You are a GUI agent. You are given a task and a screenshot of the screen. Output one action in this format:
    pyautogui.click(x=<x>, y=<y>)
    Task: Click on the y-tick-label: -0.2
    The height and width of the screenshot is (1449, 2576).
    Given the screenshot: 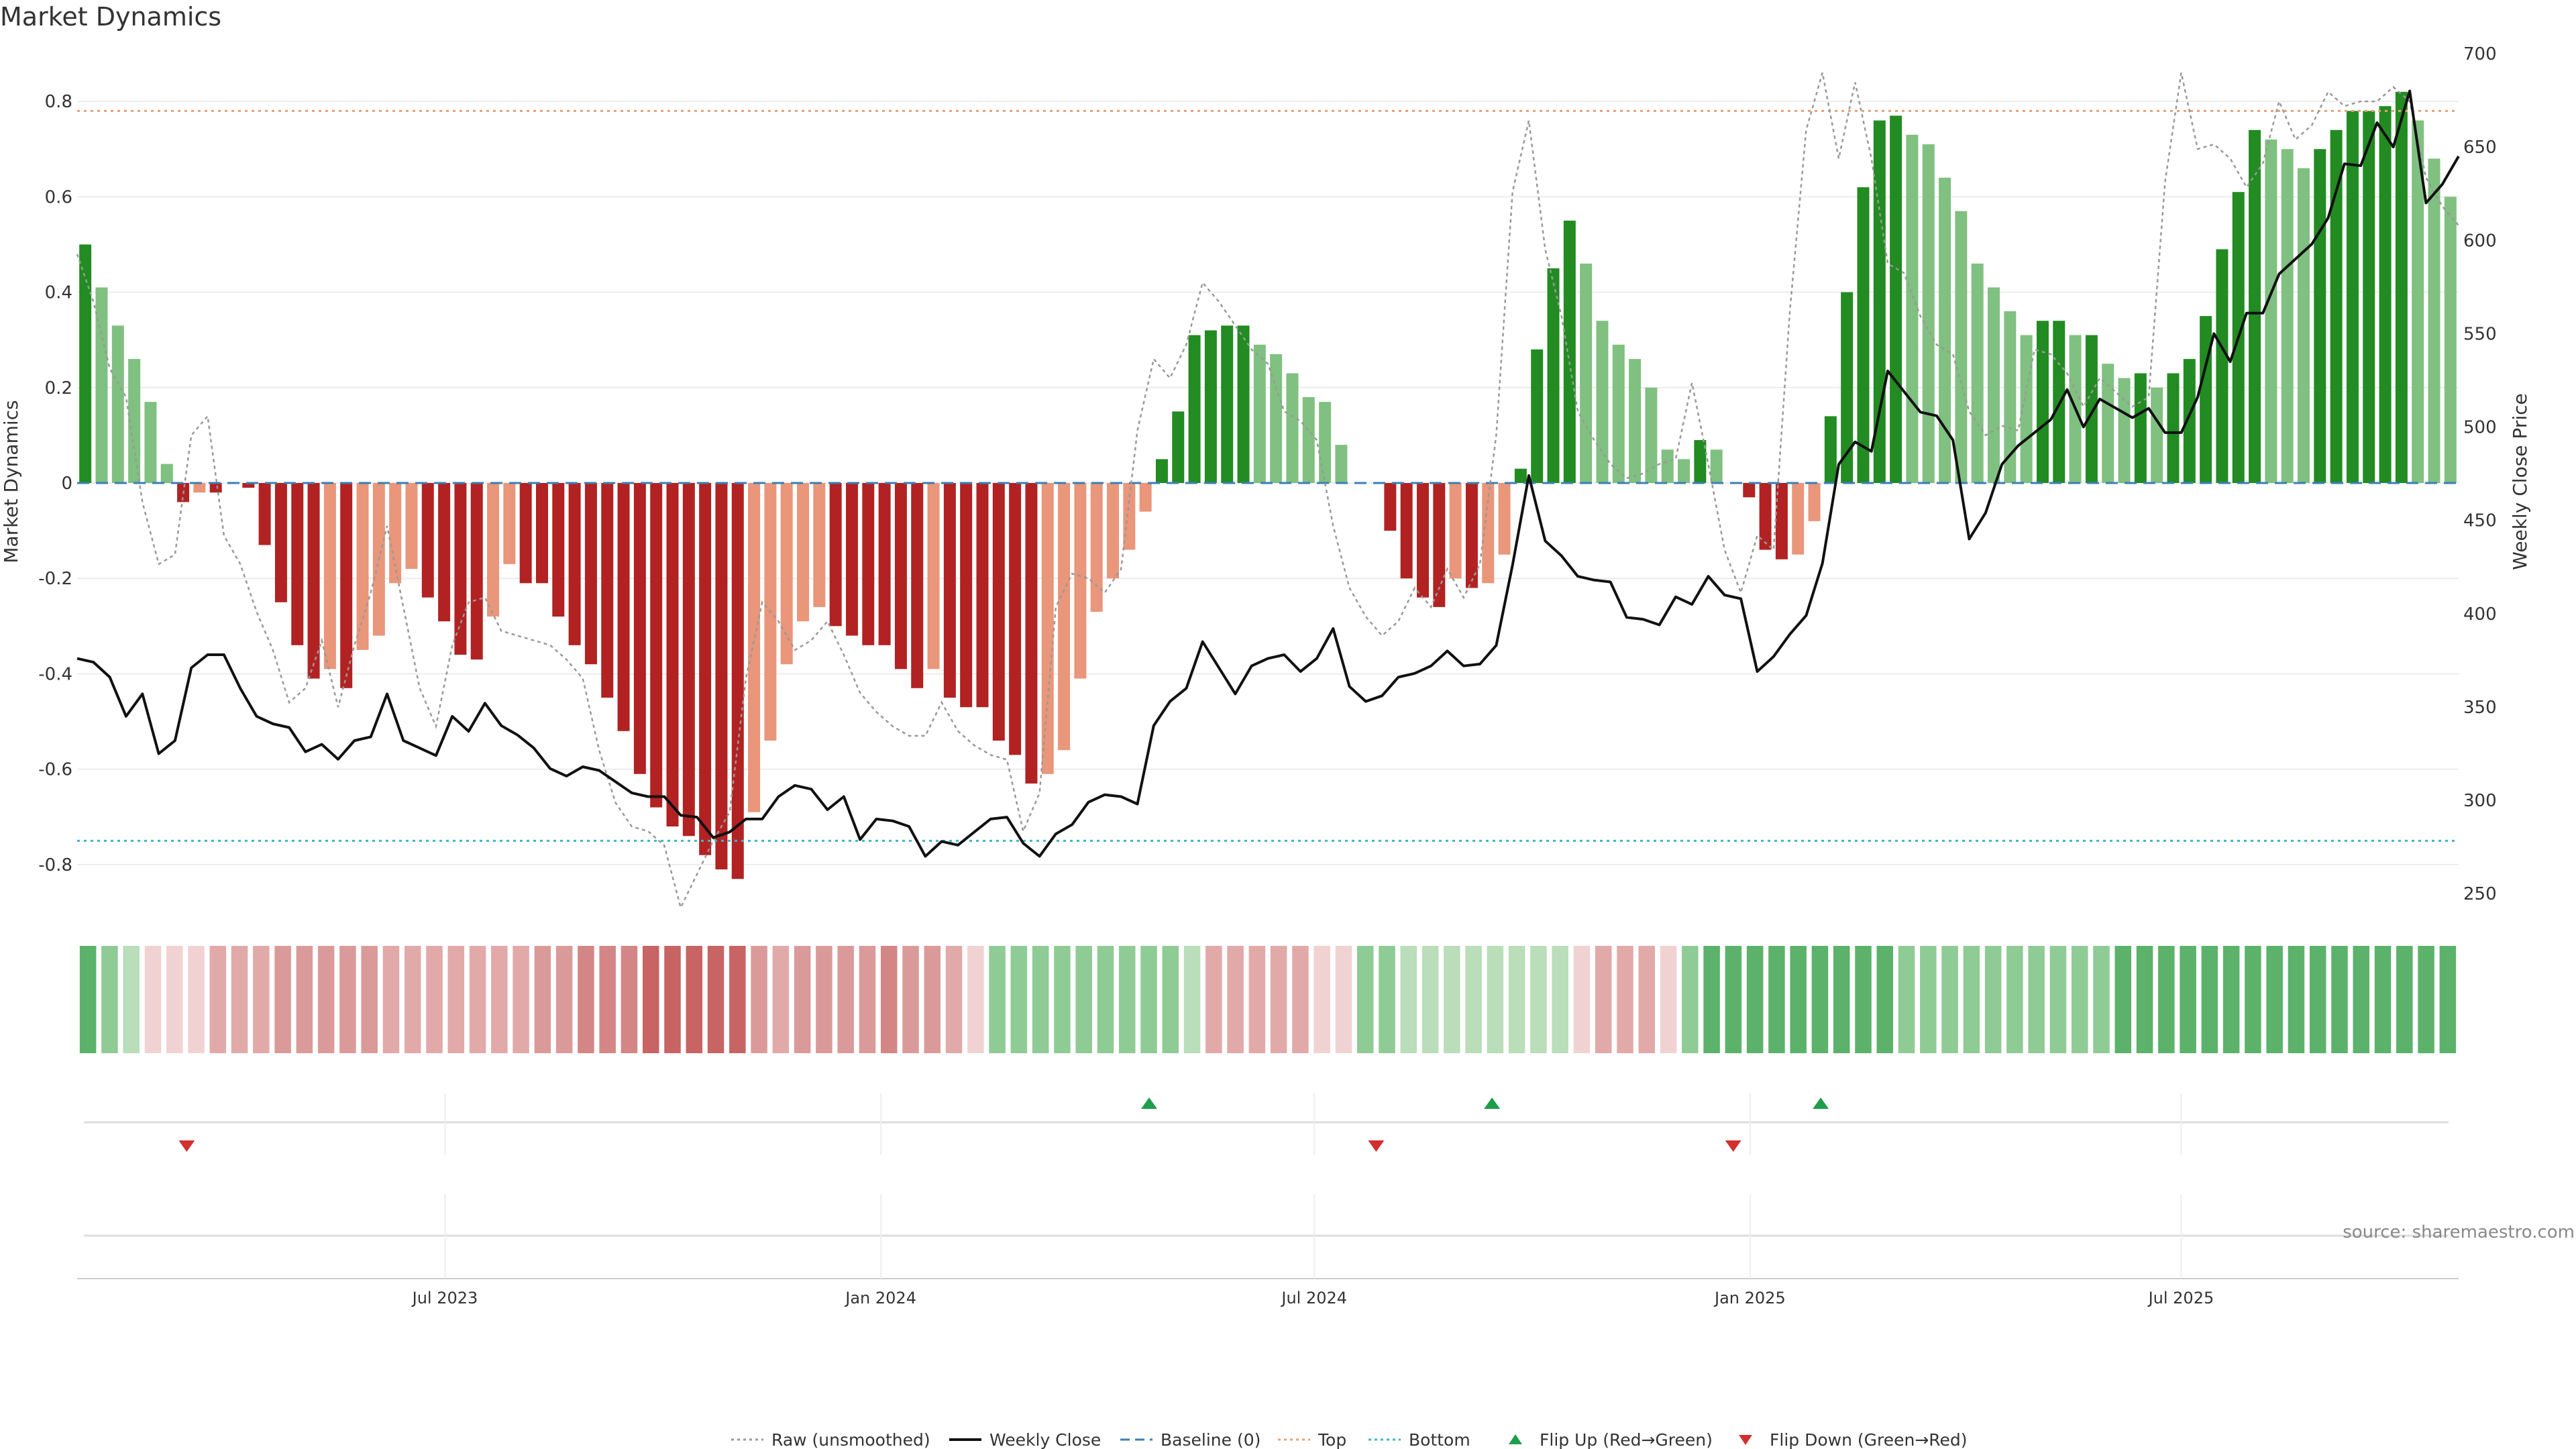 What is the action you would take?
    pyautogui.click(x=55, y=579)
    